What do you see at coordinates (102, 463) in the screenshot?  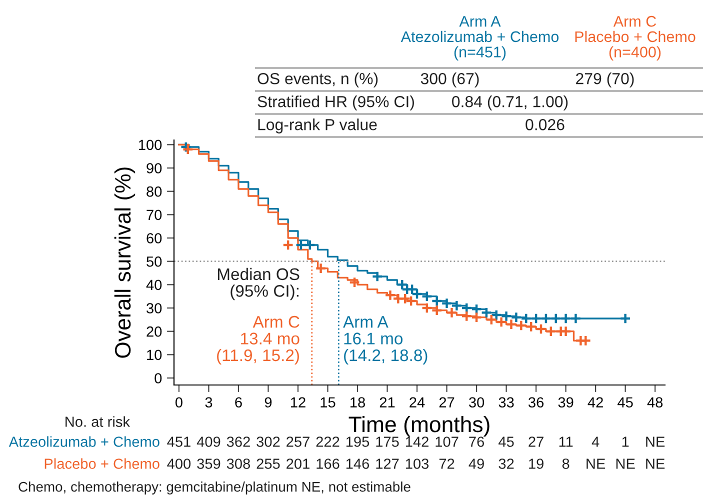 I see `text: Placebo + Chemo` at bounding box center [102, 463].